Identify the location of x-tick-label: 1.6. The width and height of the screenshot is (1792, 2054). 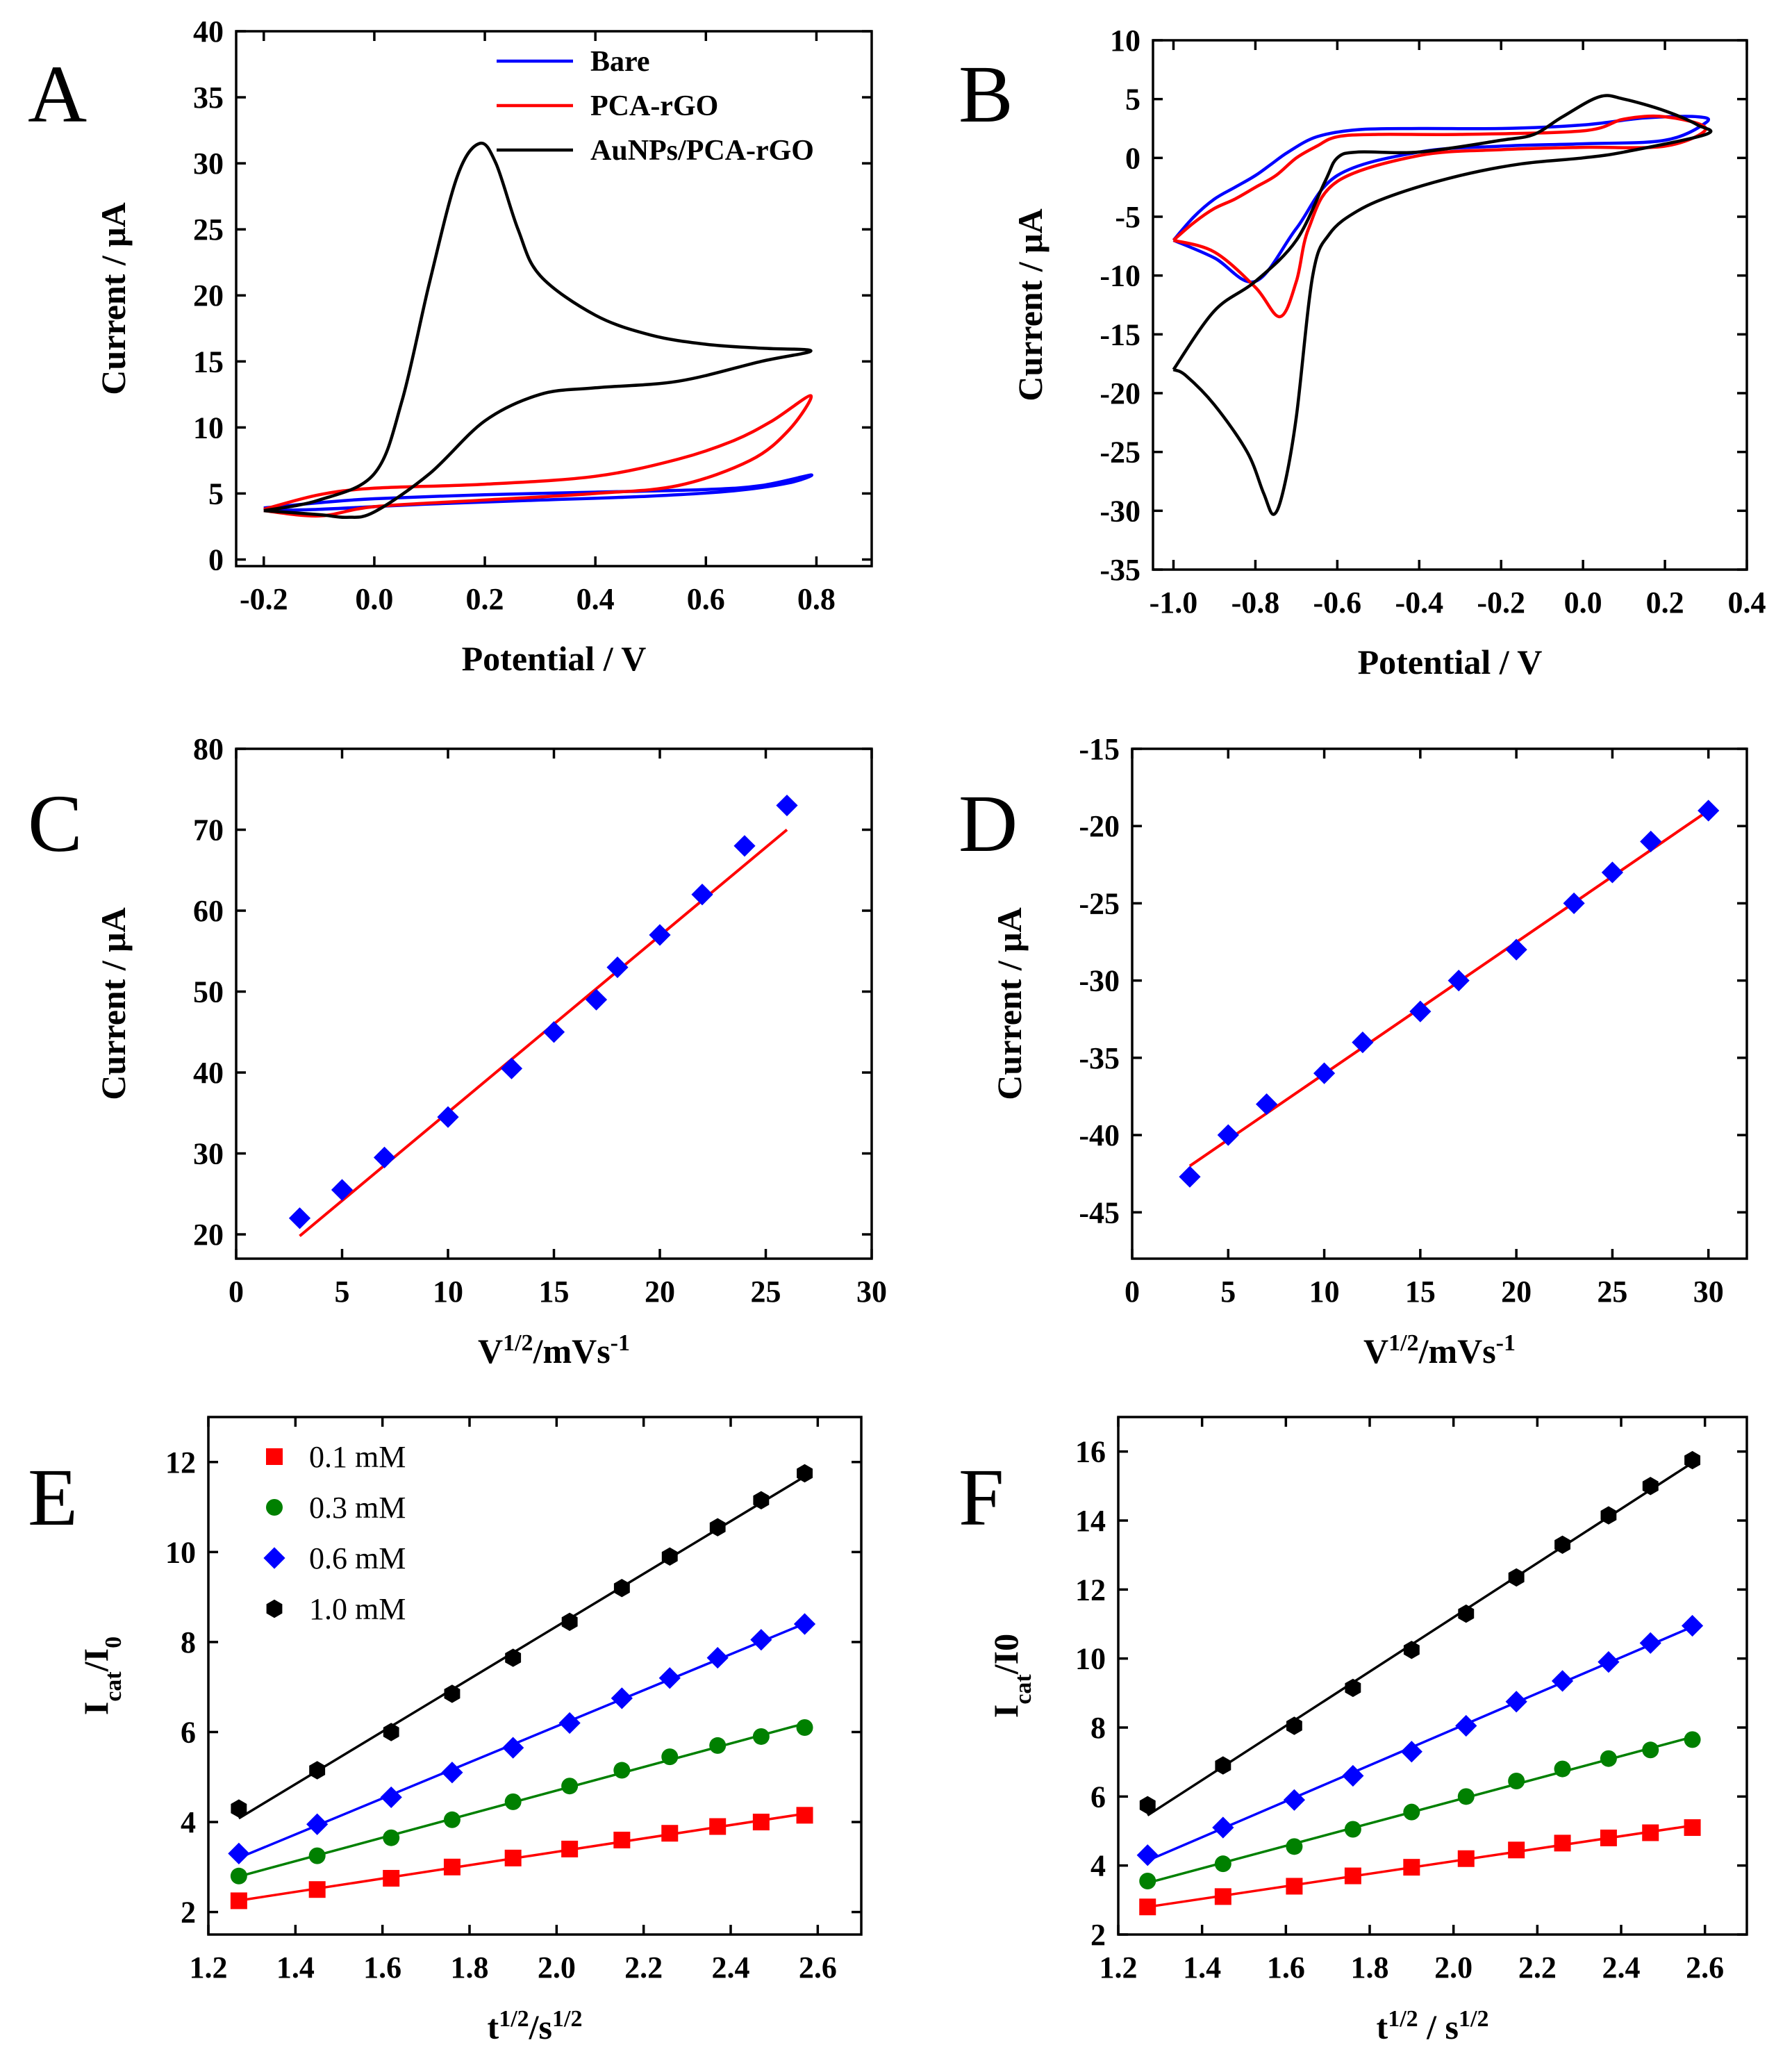
(1286, 1968).